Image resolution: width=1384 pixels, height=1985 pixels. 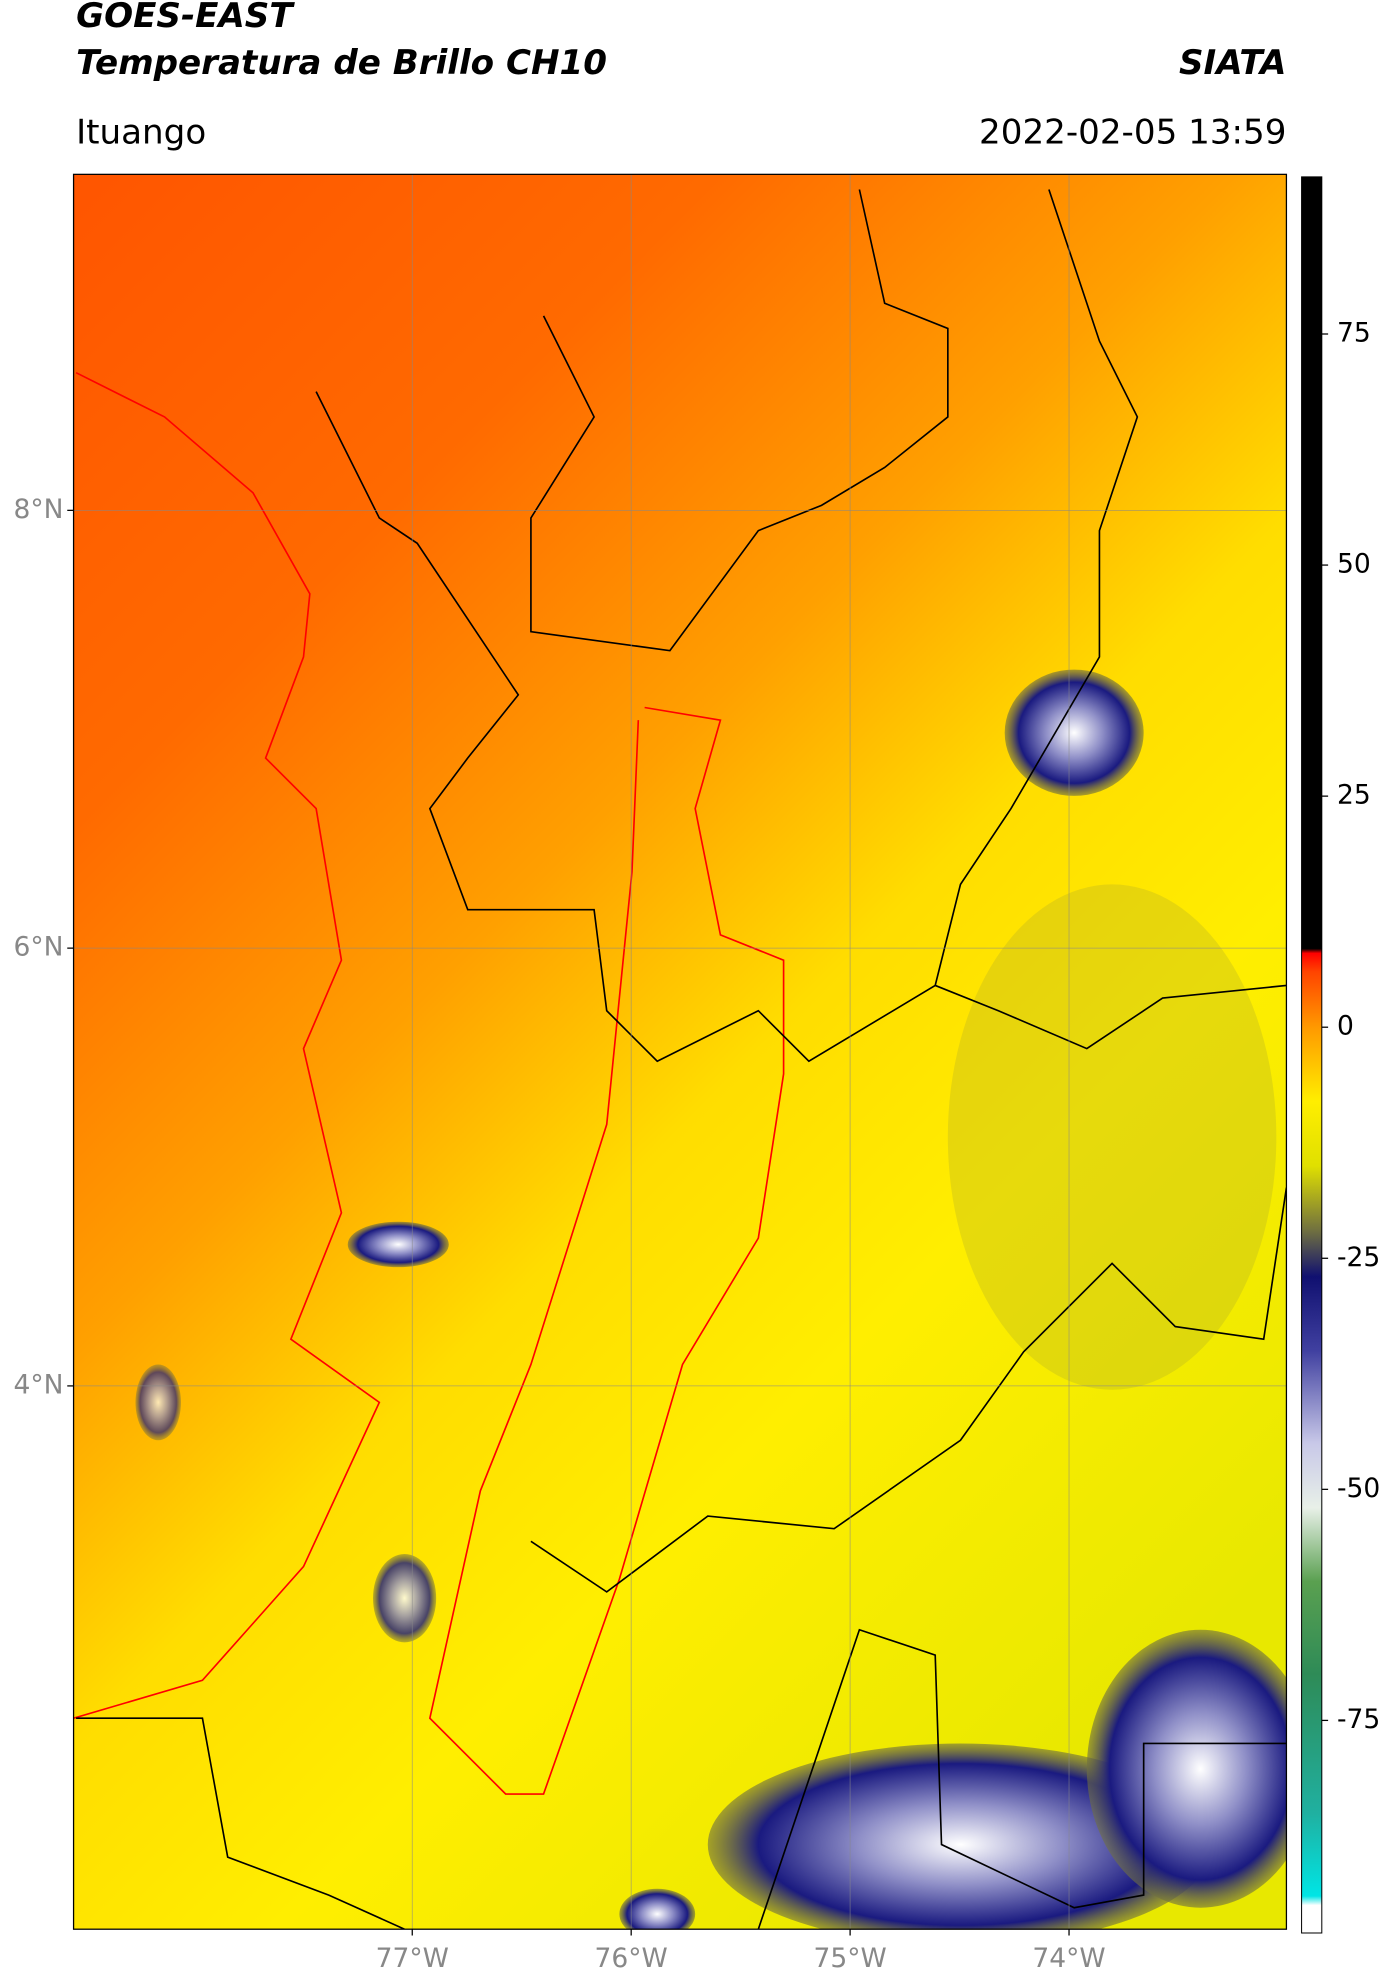 I want to click on lat-tick-label: 6°N, so click(x=38, y=947).